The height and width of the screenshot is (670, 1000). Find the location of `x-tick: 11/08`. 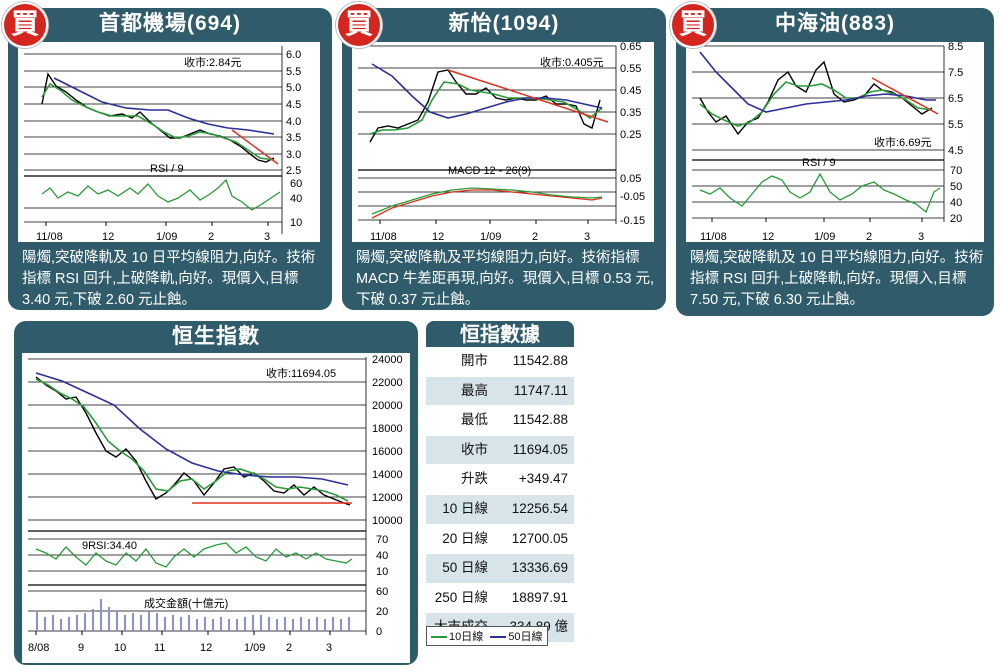

x-tick: 11/08 is located at coordinates (49, 236).